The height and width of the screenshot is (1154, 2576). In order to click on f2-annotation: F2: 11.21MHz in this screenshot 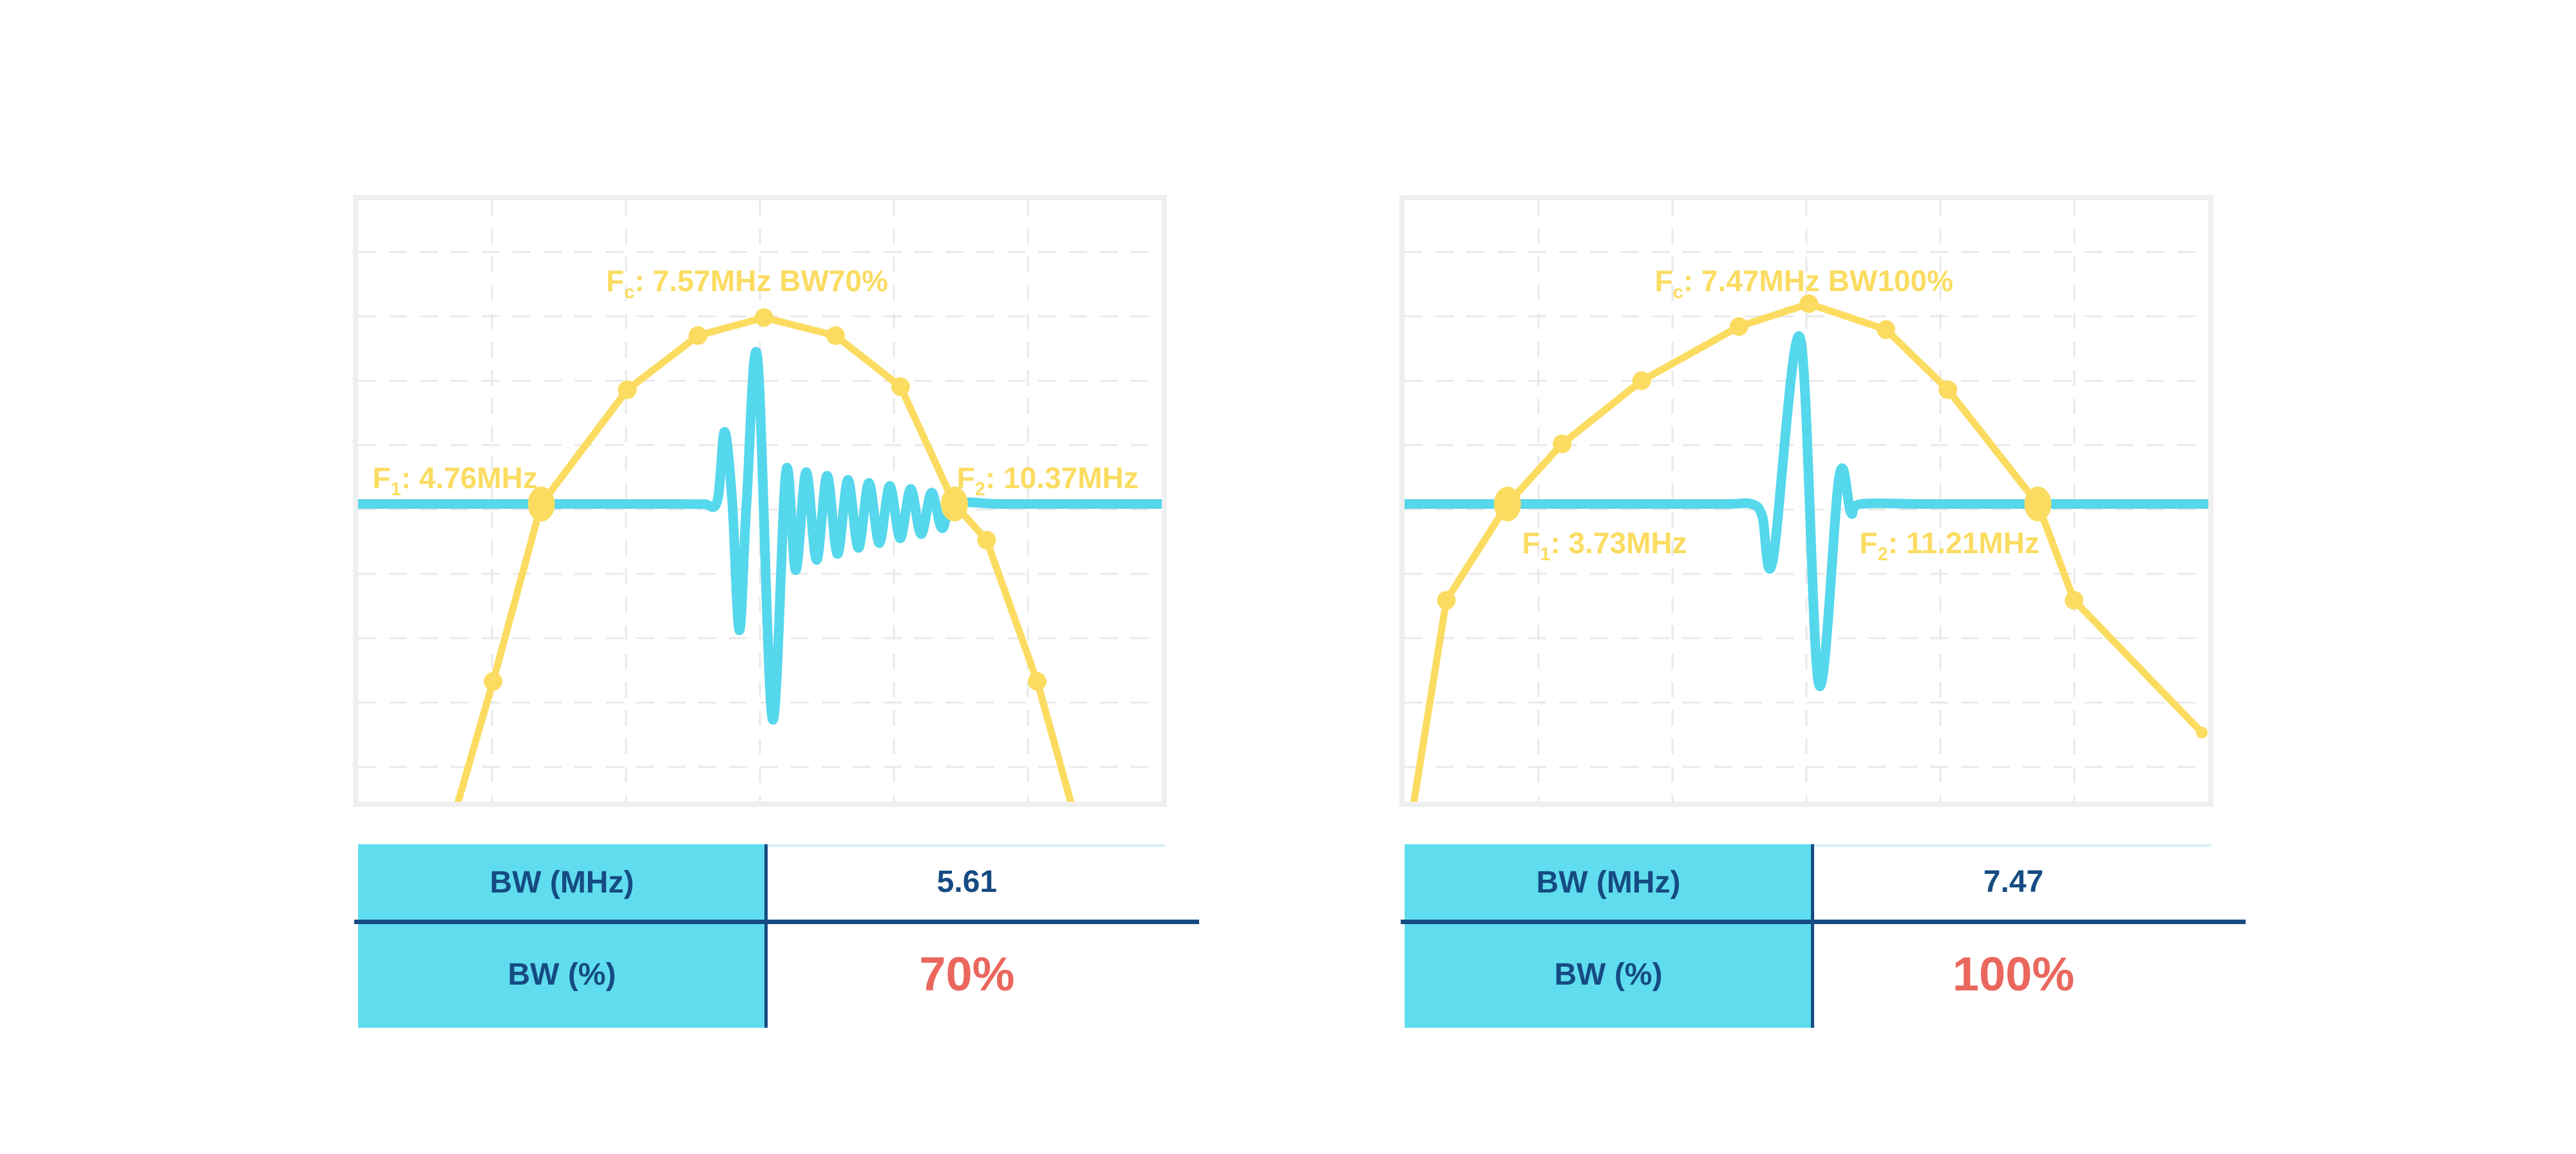, I will do `click(1949, 549)`.